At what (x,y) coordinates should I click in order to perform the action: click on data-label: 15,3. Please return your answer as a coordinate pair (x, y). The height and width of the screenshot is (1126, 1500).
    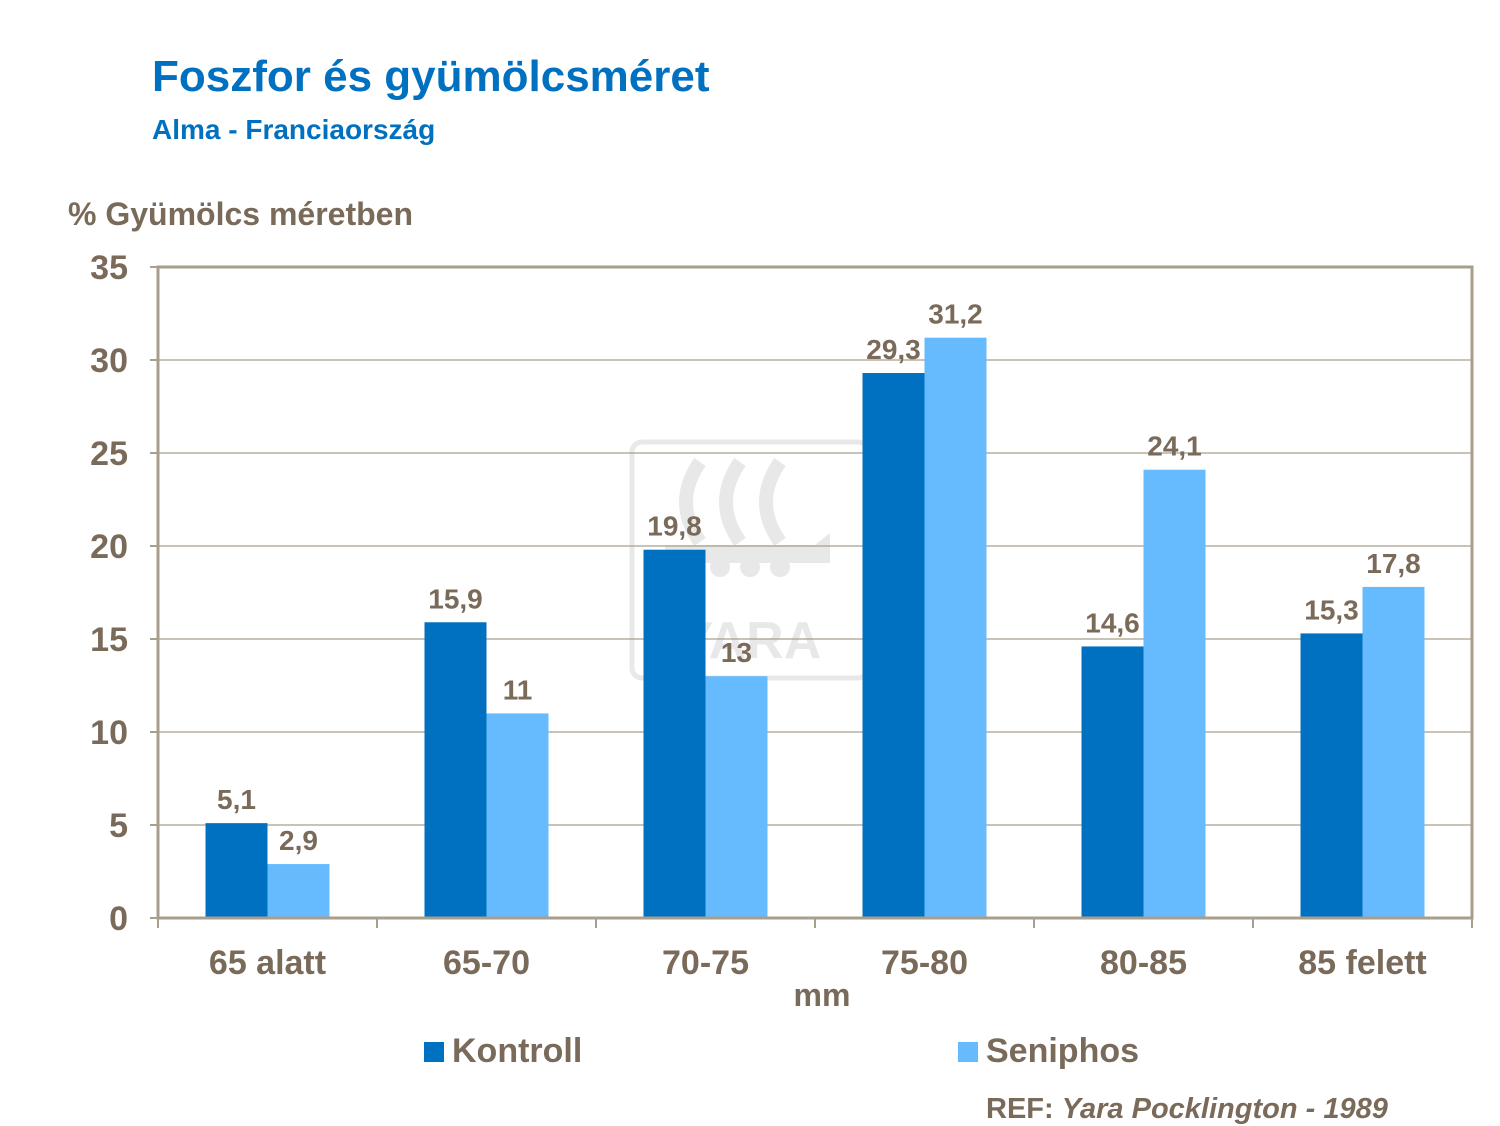
    Looking at the image, I should click on (1331, 609).